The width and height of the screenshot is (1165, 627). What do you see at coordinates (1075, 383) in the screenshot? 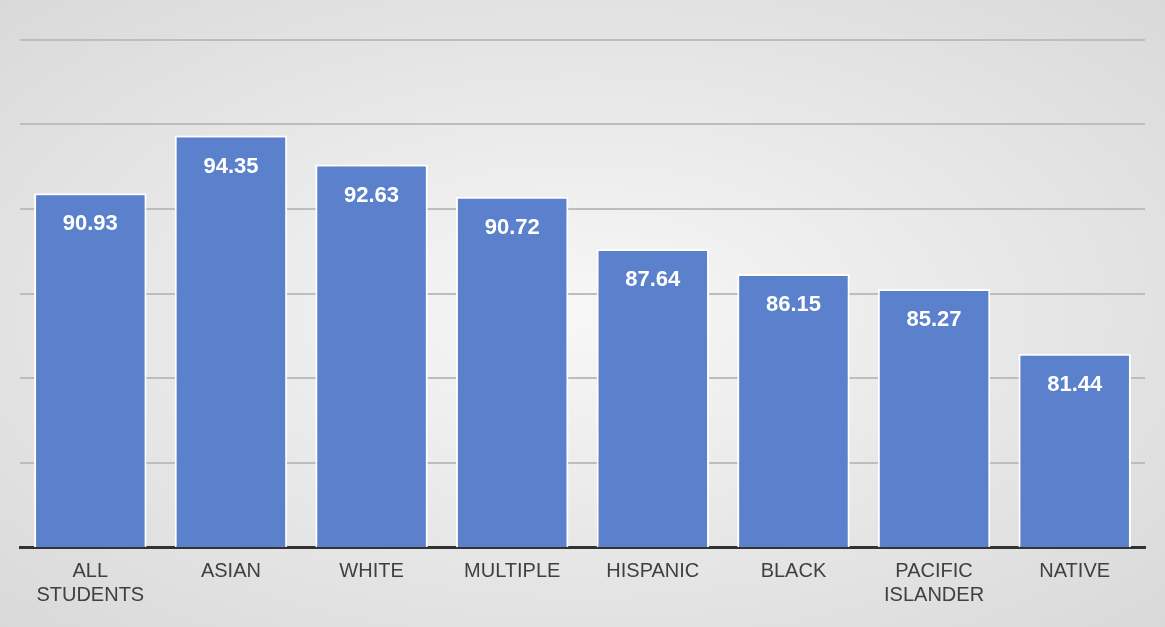
I see `data-label: 81.44` at bounding box center [1075, 383].